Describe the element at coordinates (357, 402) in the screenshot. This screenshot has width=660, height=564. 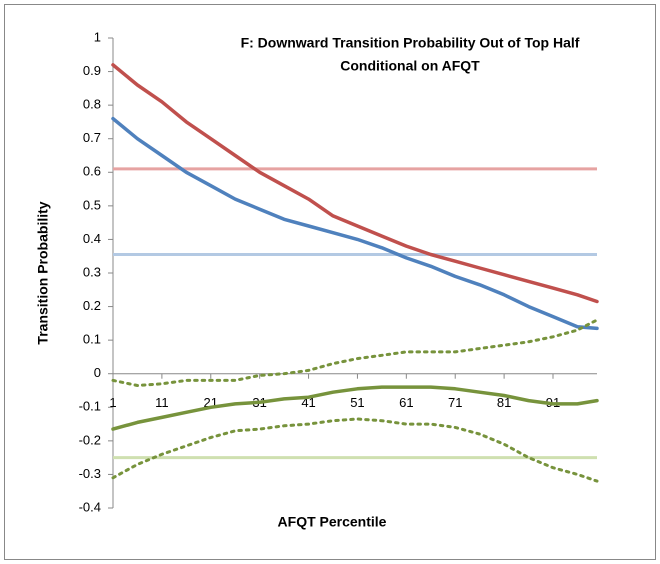
I see `x-tick-label: 51` at that location.